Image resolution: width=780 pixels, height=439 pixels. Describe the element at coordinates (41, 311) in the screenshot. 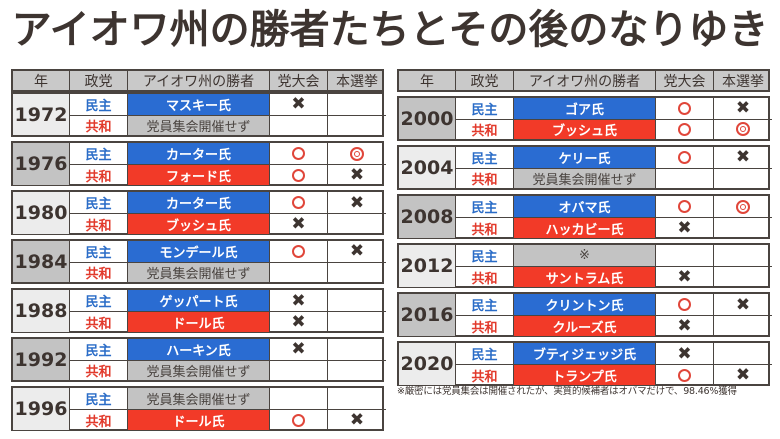

I see `year-label: 1988` at that location.